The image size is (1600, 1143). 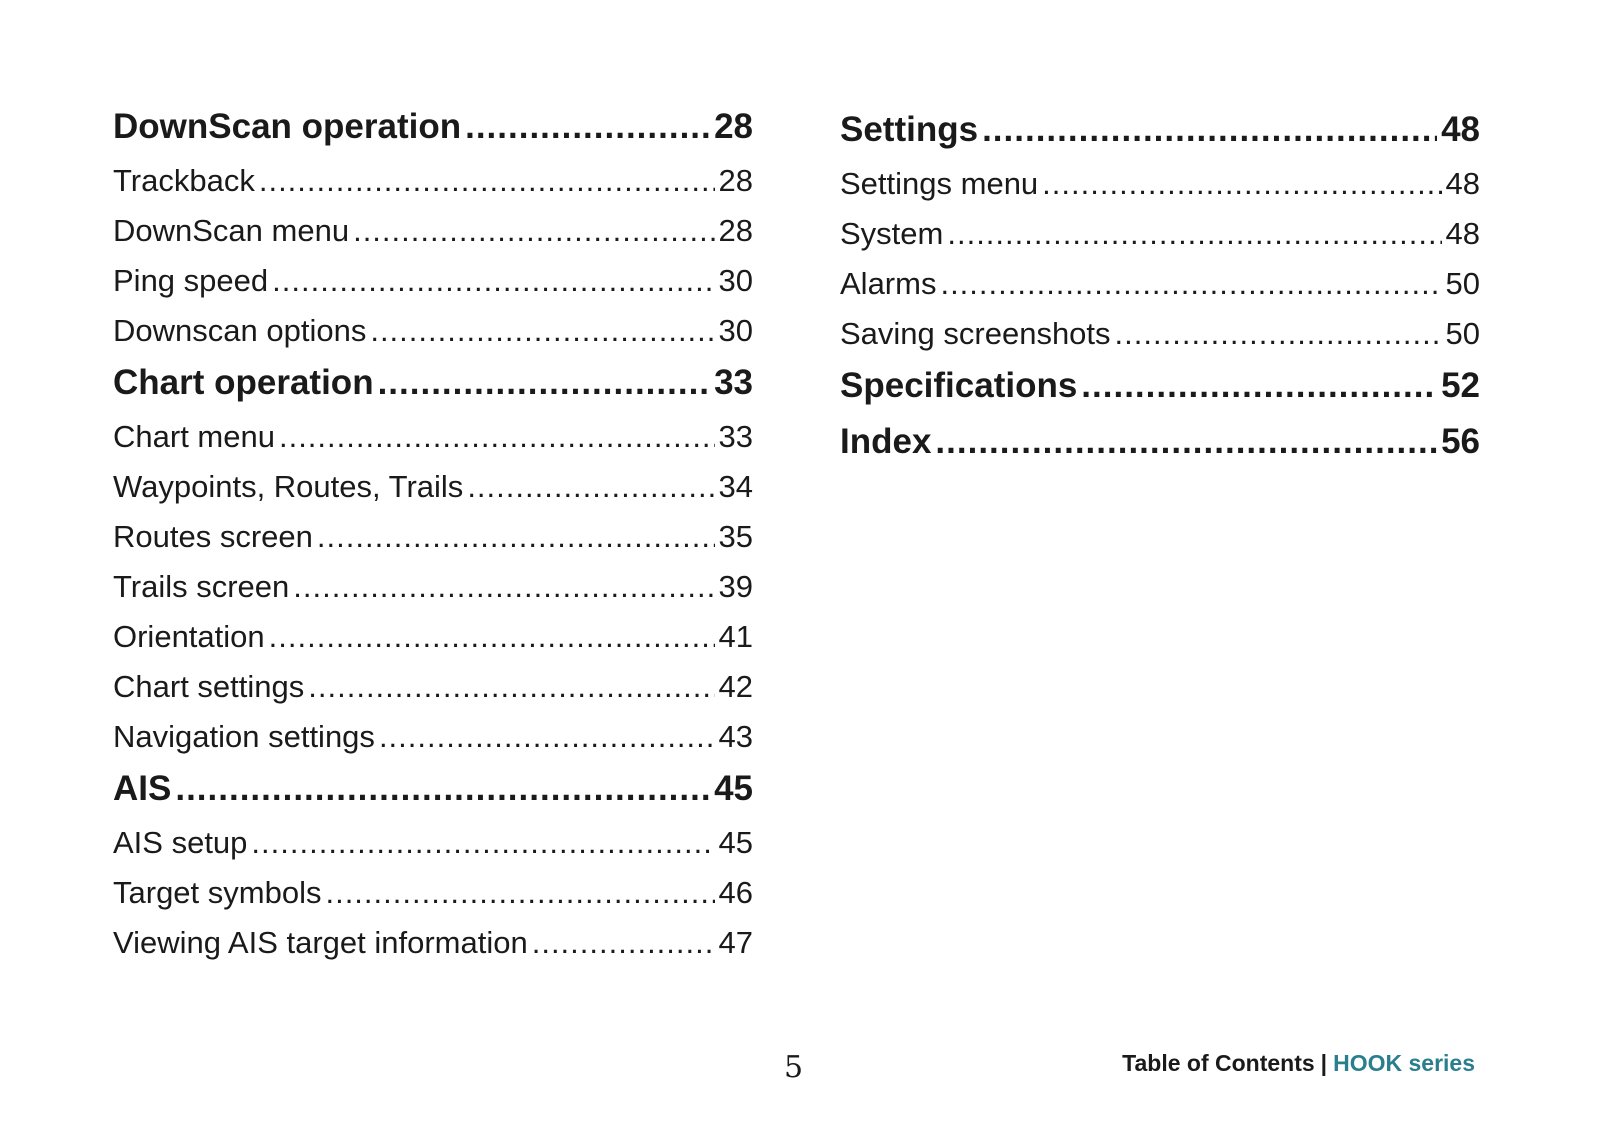 I want to click on toc-entry: AIS setup 45, so click(x=433, y=843).